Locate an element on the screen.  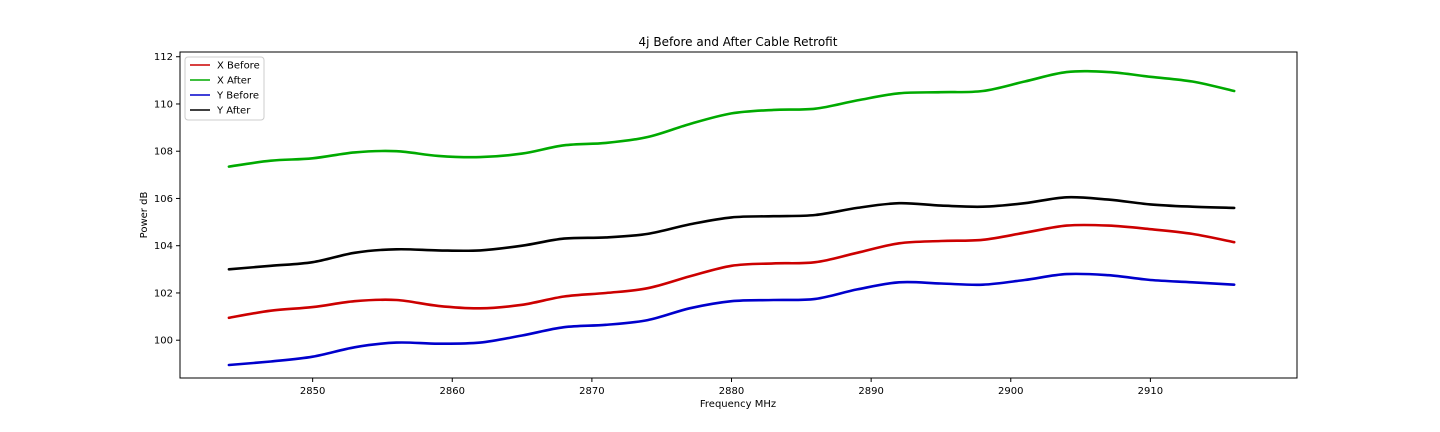
legend-box is located at coordinates (224, 88).